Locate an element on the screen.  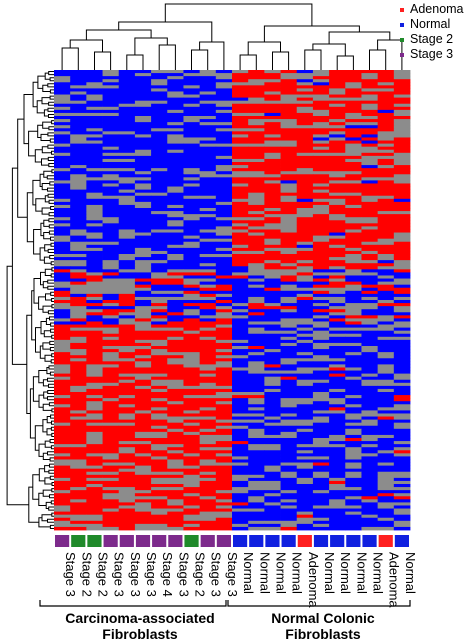
annotation-cell is located at coordinates (207, 541).